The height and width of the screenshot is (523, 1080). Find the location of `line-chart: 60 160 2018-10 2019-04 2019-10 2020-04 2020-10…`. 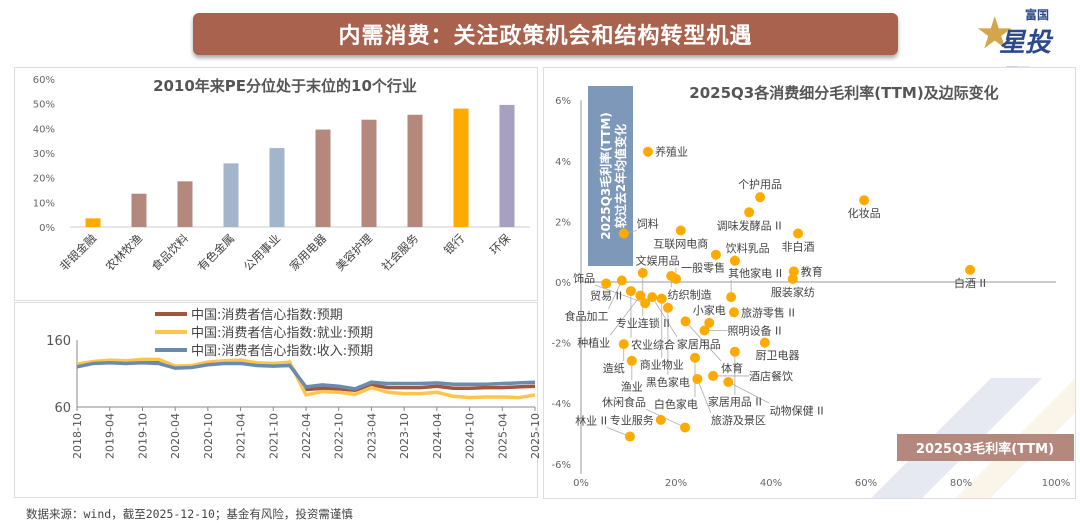

line-chart: 60 160 2018-10 2019-04 2019-10 2020-04 2020-10… is located at coordinates (294, 383).